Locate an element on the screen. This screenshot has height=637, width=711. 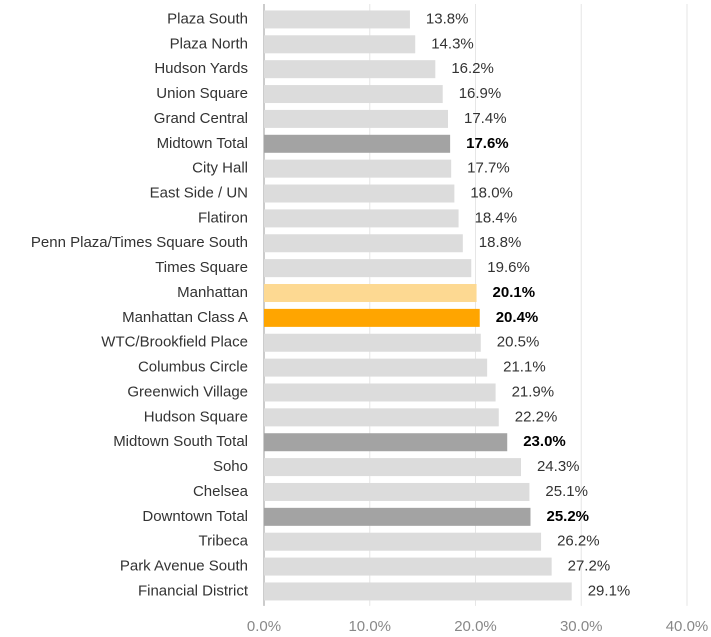
y-tick-label: WTC/Brookfield Place is located at coordinates (174, 342).